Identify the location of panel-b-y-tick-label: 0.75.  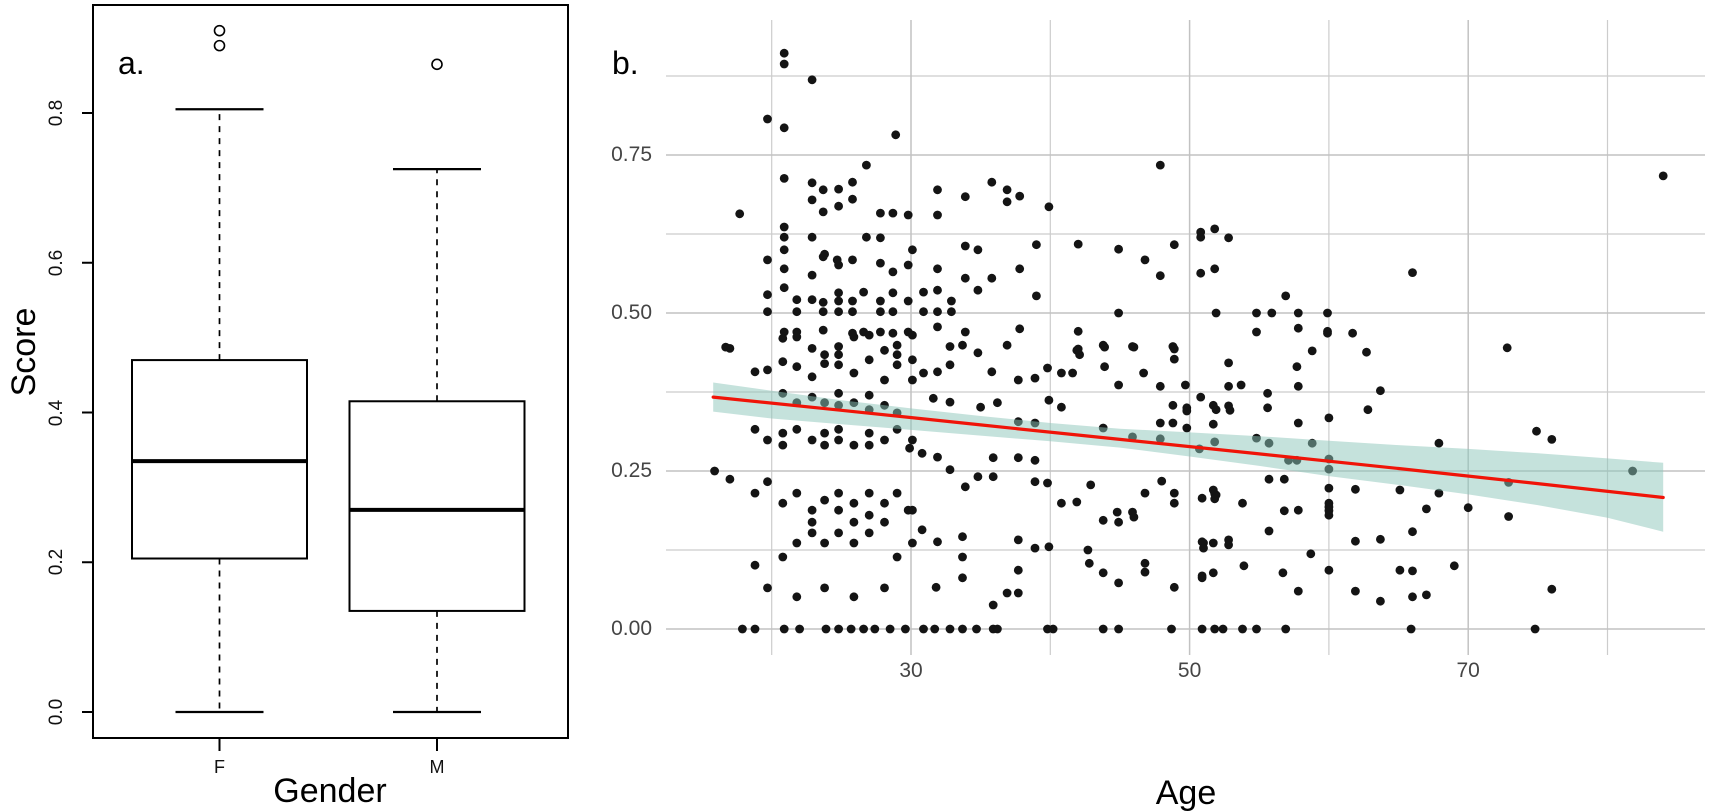
(631, 154).